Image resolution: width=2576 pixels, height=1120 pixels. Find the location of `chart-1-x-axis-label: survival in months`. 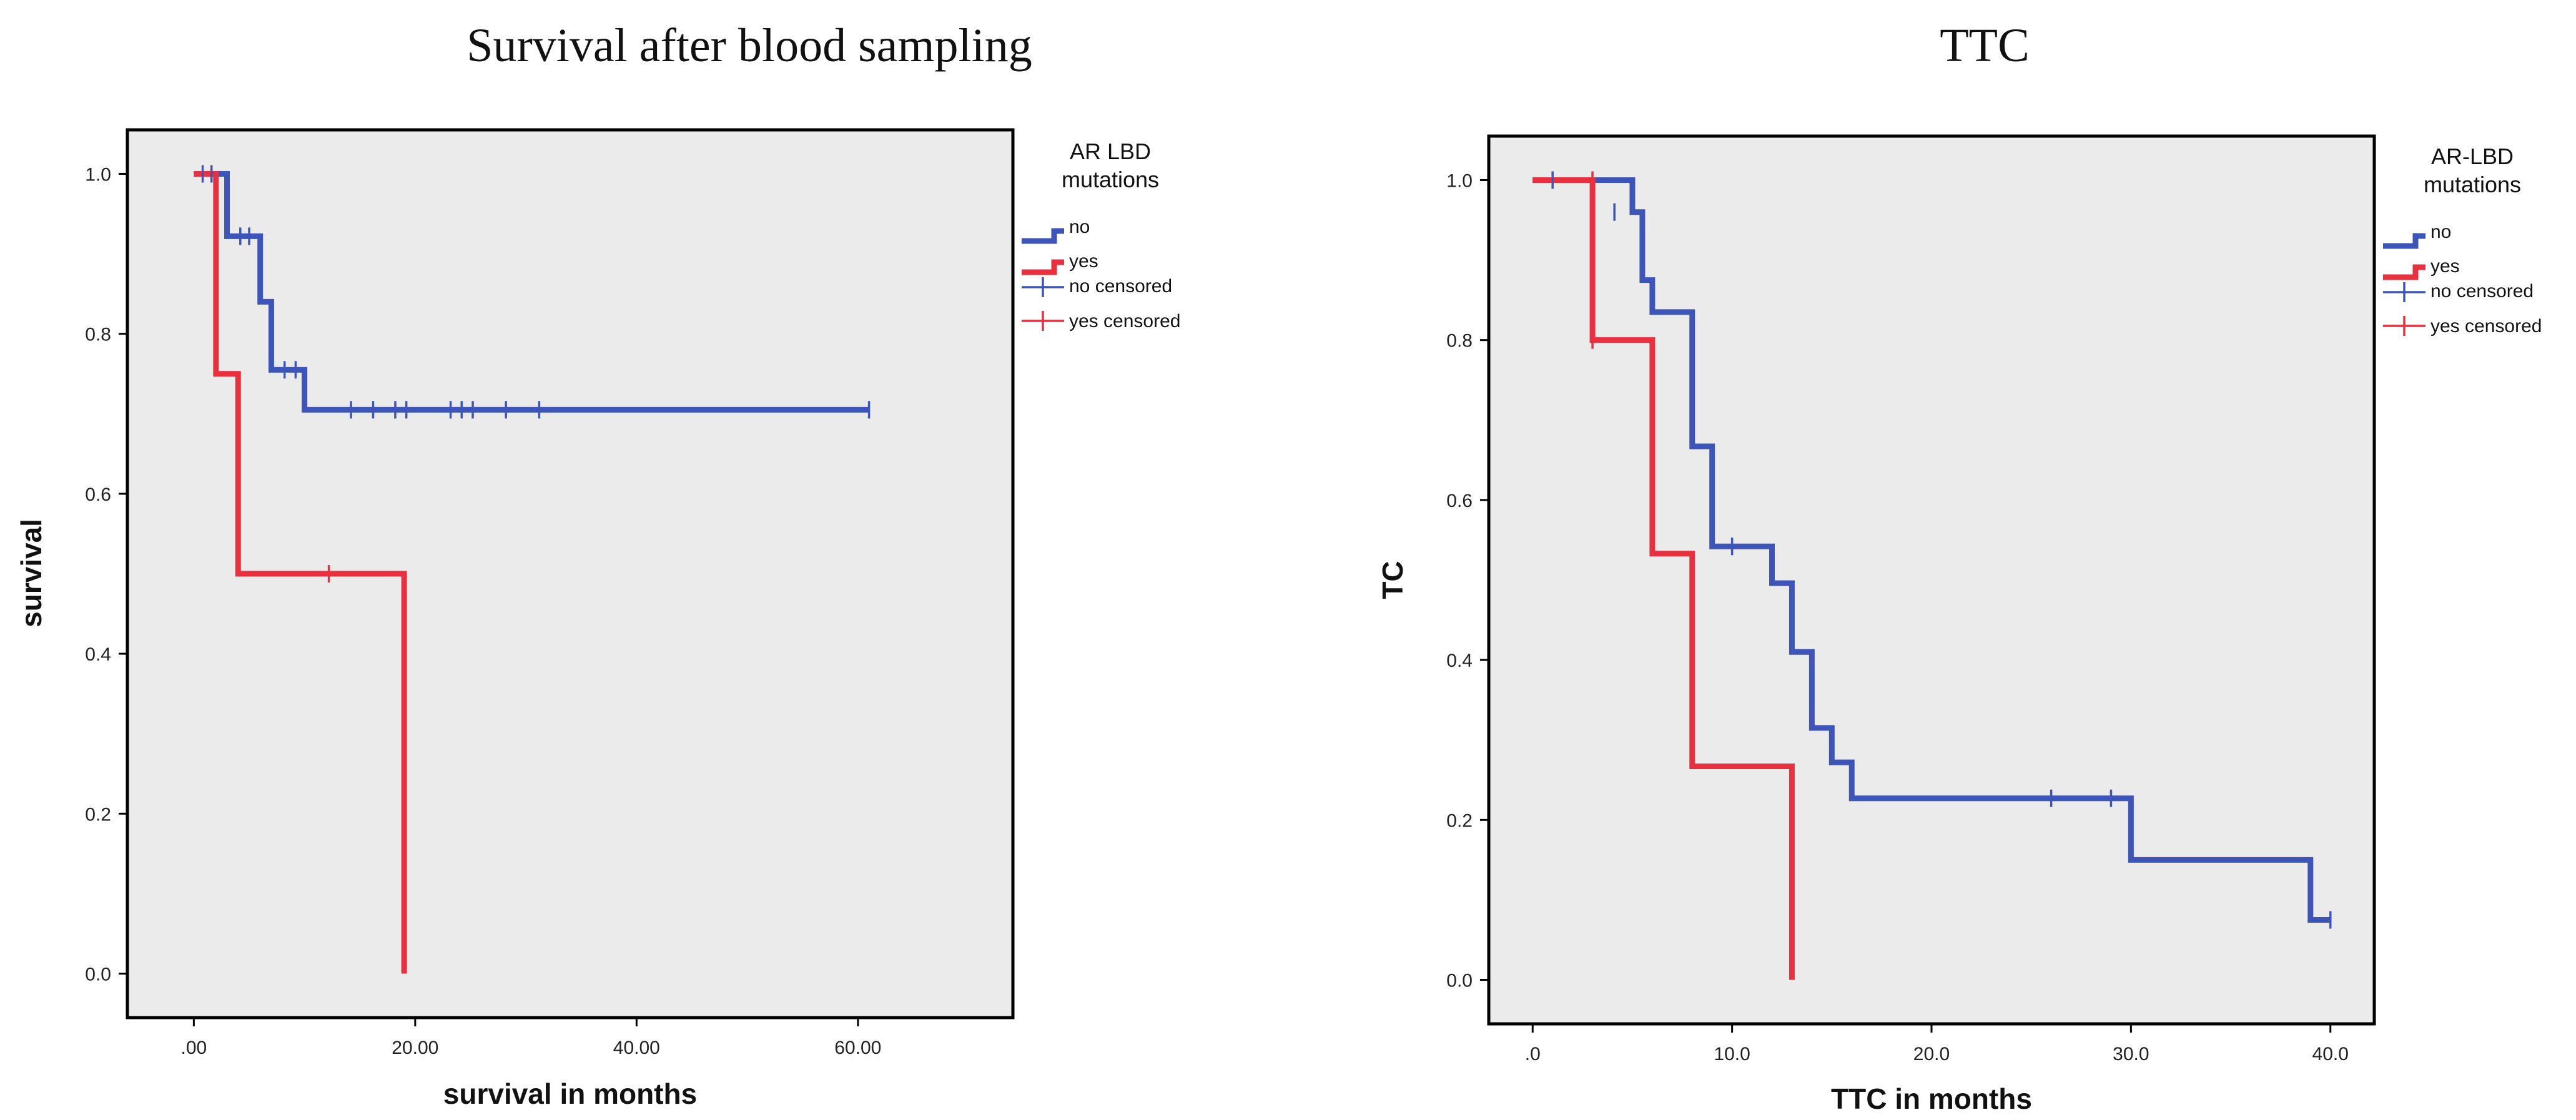

chart-1-x-axis-label: survival in months is located at coordinates (570, 1094).